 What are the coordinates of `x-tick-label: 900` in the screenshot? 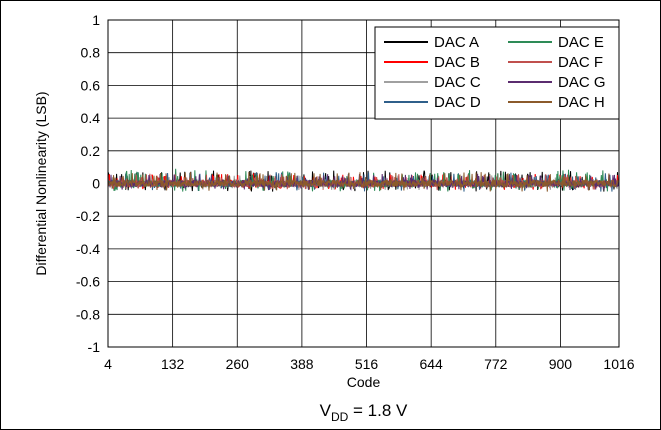 It's located at (561, 364).